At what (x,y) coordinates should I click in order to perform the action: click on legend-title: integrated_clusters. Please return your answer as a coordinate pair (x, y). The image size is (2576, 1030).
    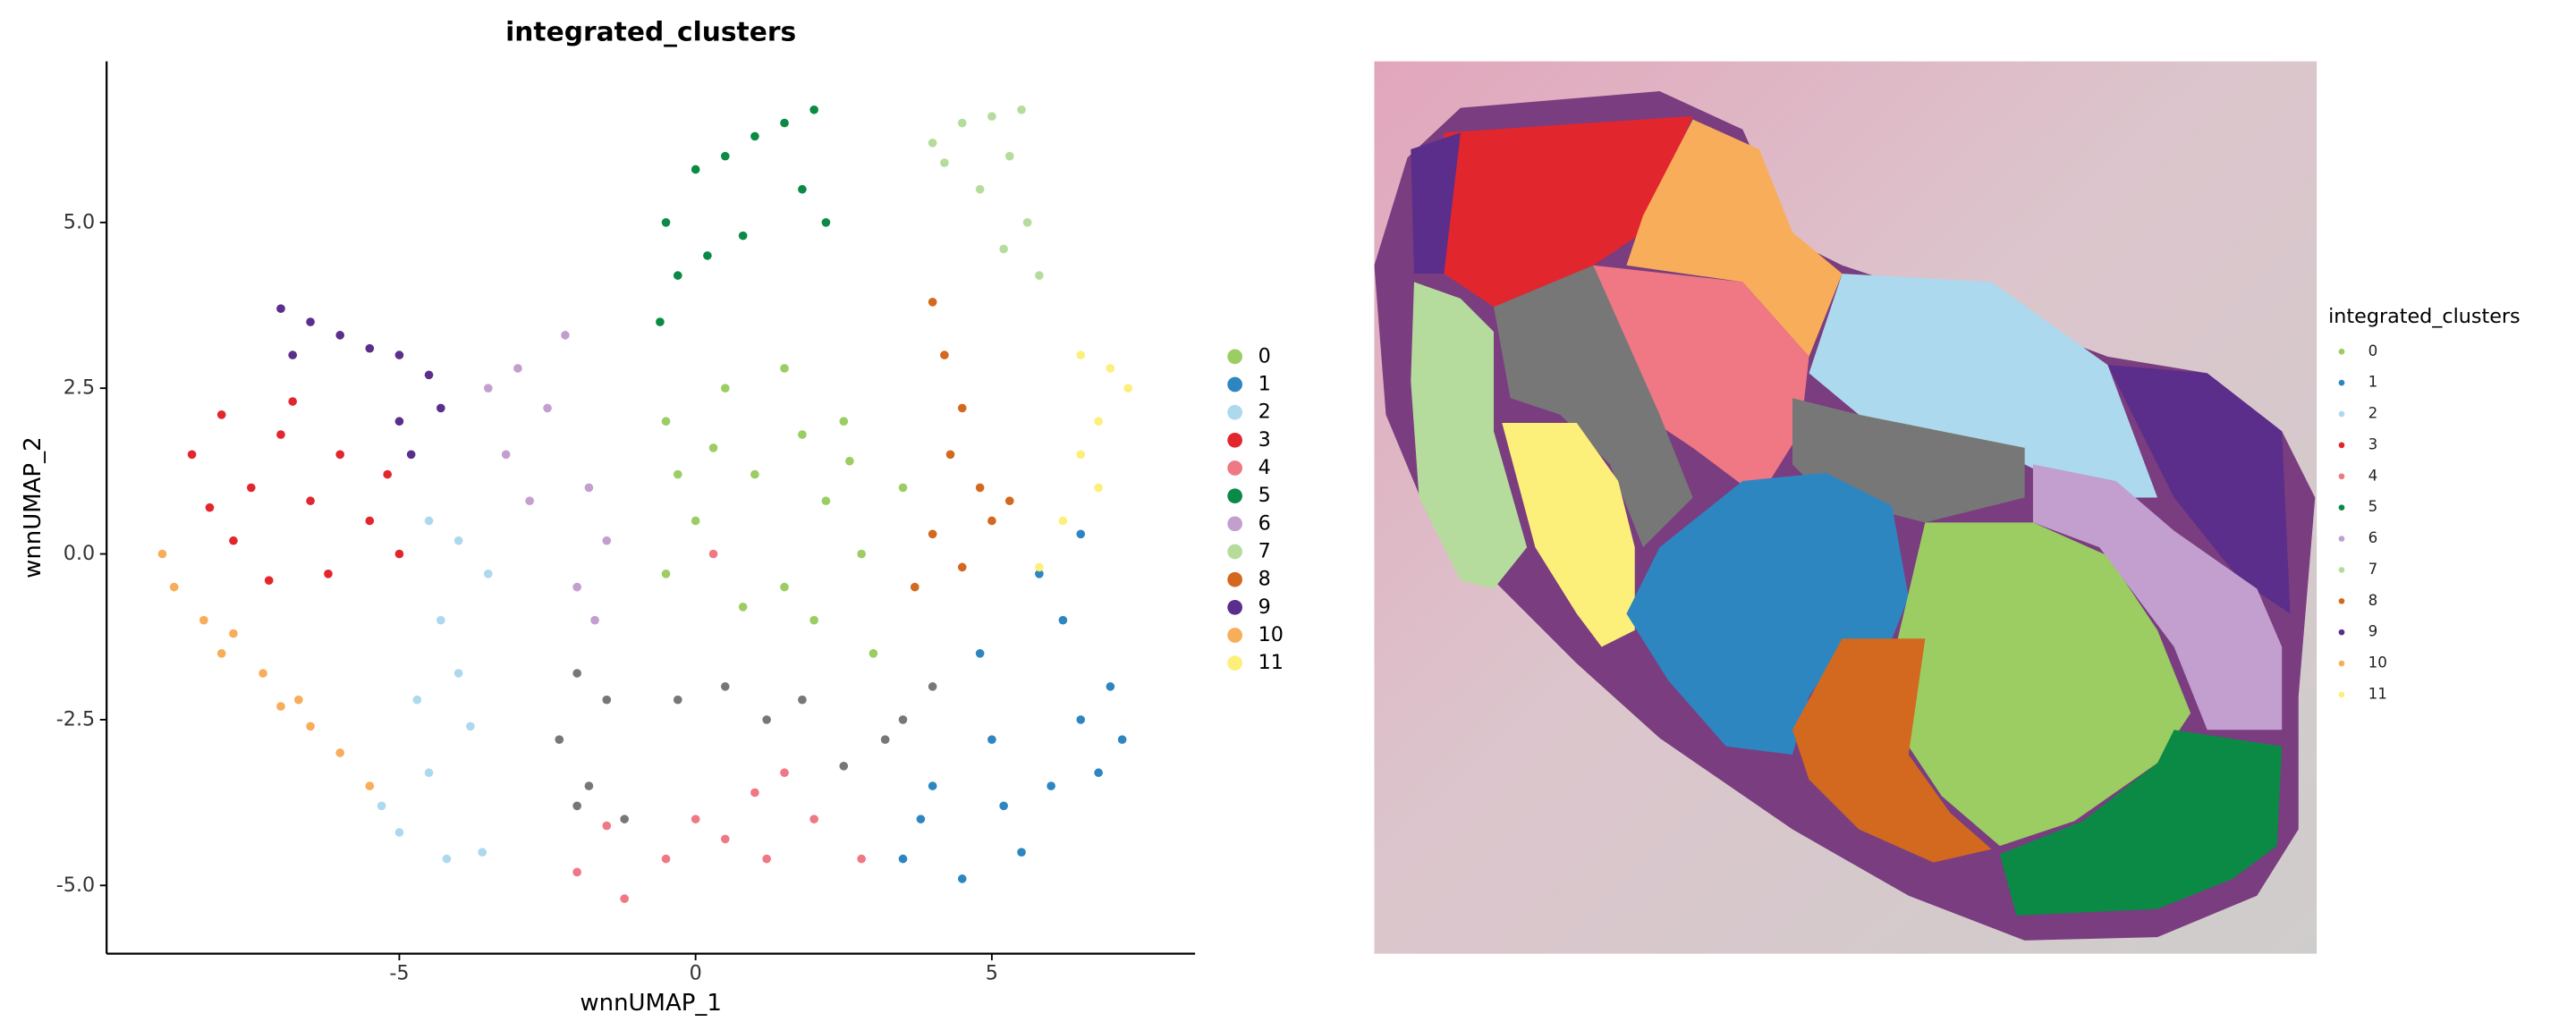
    Looking at the image, I should click on (2424, 316).